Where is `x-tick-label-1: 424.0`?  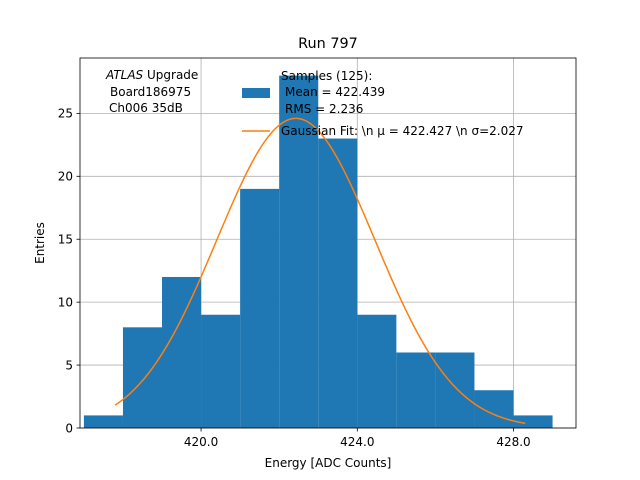 x-tick-label-1: 424.0 is located at coordinates (357, 442).